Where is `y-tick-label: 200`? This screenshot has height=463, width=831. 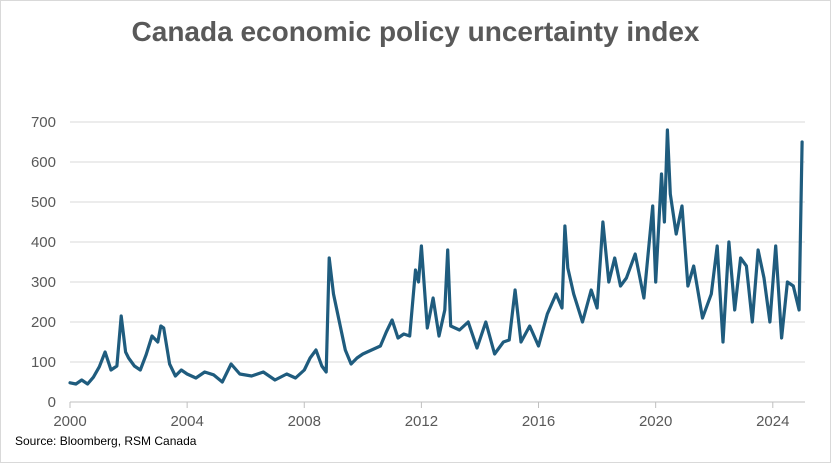 y-tick-label: 200 is located at coordinates (43, 322).